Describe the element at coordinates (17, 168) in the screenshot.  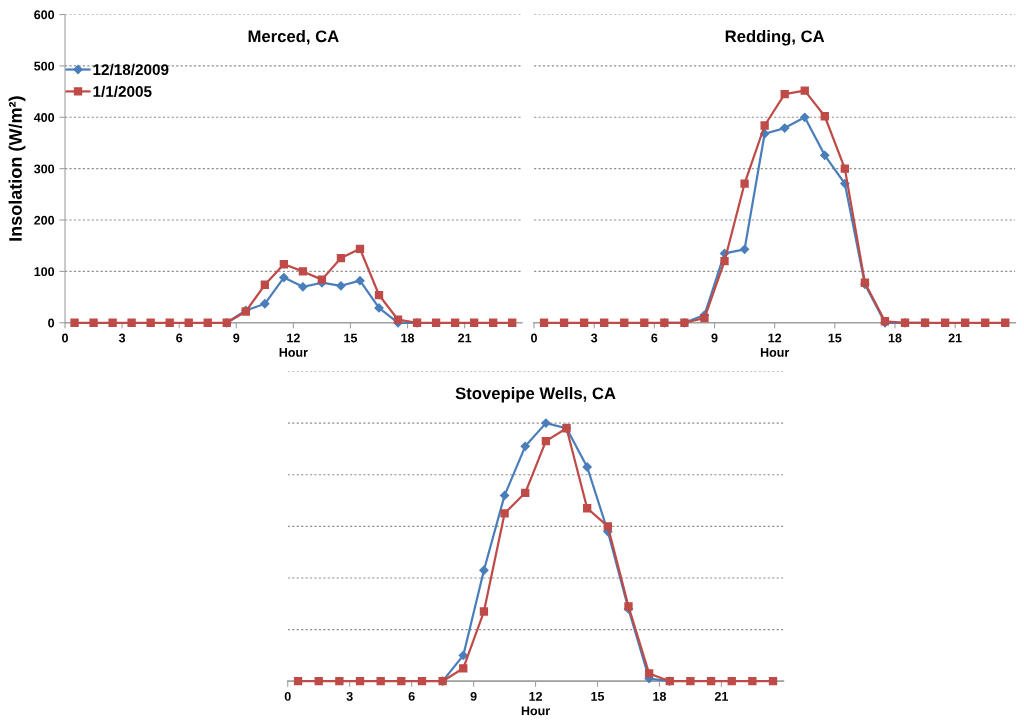
I see `y-axis-title: Insolation (W/m²)` at that location.